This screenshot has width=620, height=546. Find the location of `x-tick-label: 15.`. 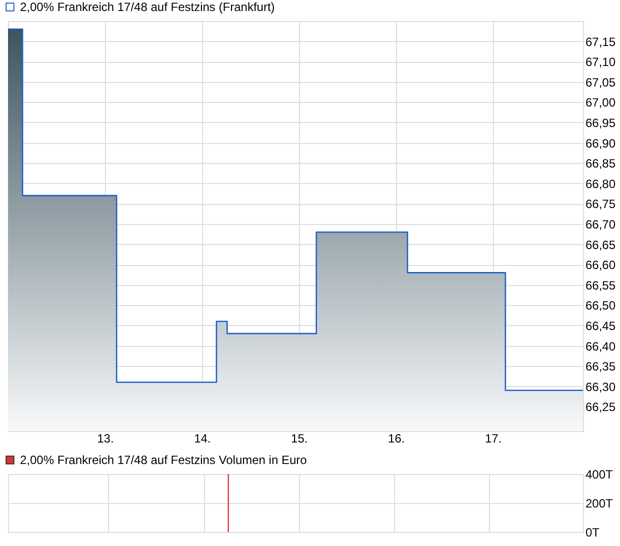

x-tick-label: 15. is located at coordinates (299, 439).